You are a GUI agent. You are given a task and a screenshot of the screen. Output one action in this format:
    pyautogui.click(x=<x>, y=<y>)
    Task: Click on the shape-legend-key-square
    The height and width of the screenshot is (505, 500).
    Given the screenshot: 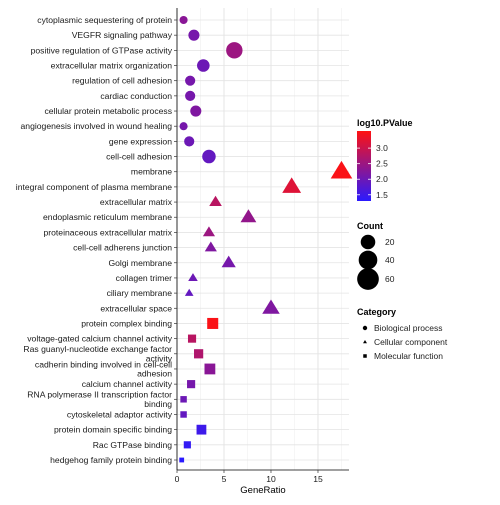 What is the action you would take?
    pyautogui.click(x=365, y=356)
    